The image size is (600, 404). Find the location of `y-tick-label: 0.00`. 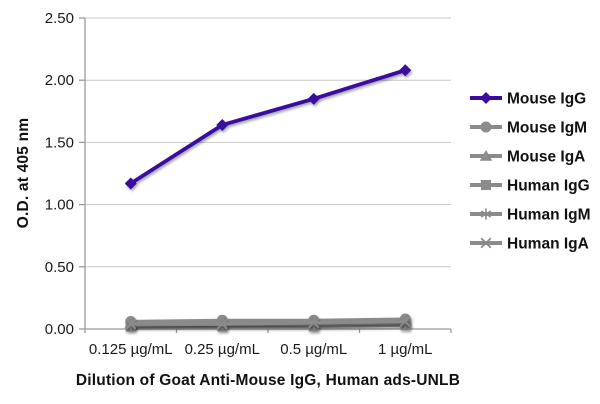

y-tick-label: 0.00 is located at coordinates (59, 329).